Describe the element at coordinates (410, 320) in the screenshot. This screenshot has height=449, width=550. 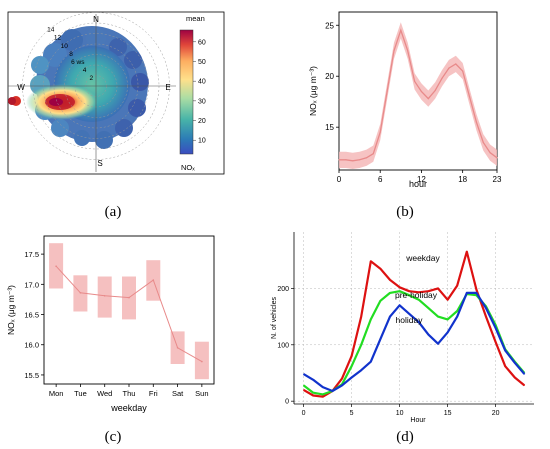
I see `series-label-holiday: holiday` at that location.